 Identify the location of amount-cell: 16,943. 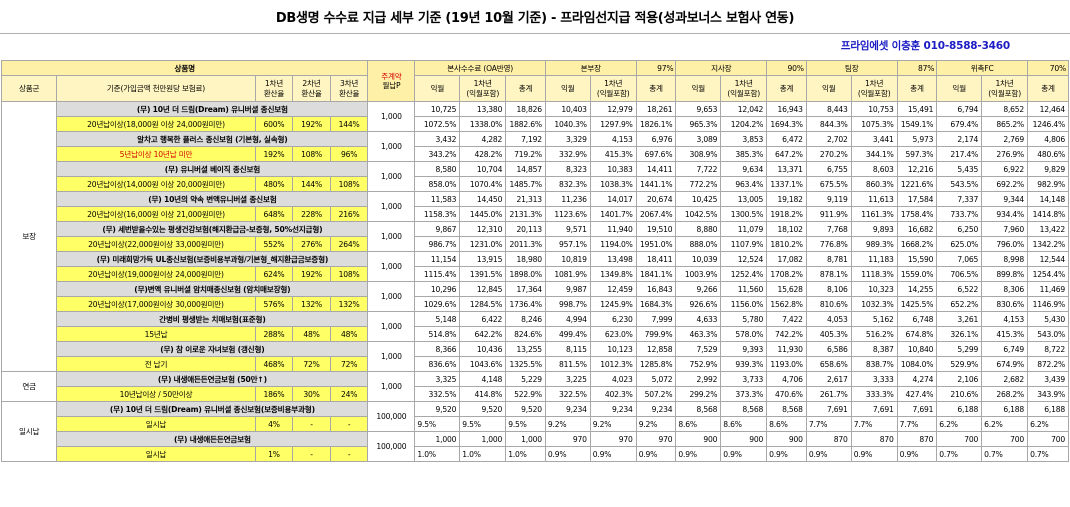
(786, 109).